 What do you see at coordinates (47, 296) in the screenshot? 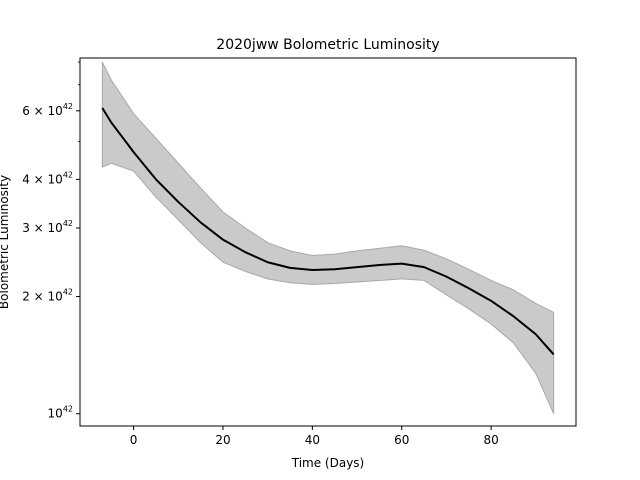
I see `y-tick-label: 2 × 1042` at bounding box center [47, 296].